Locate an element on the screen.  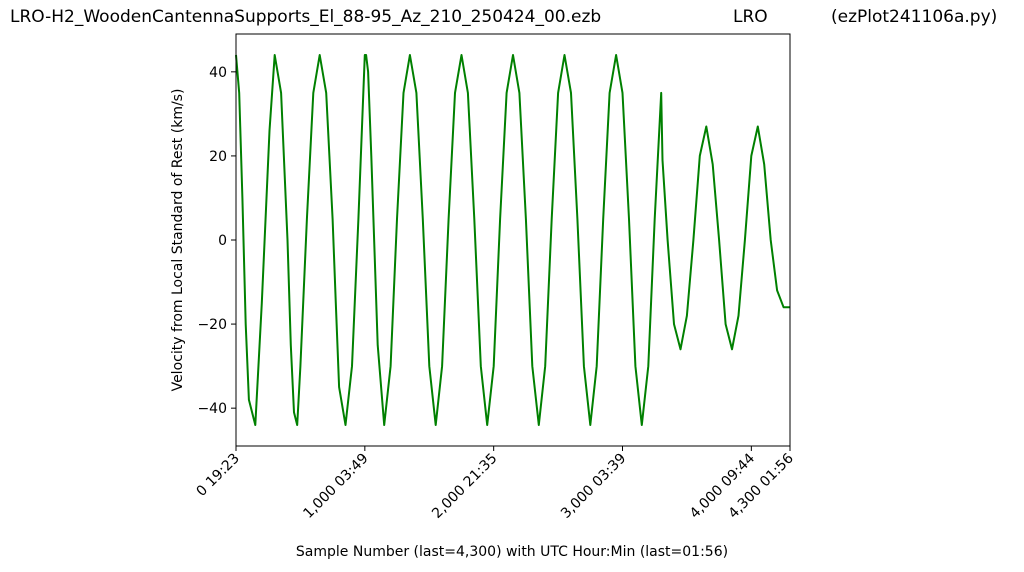
y-tick-label: 40 is located at coordinates (218, 73).